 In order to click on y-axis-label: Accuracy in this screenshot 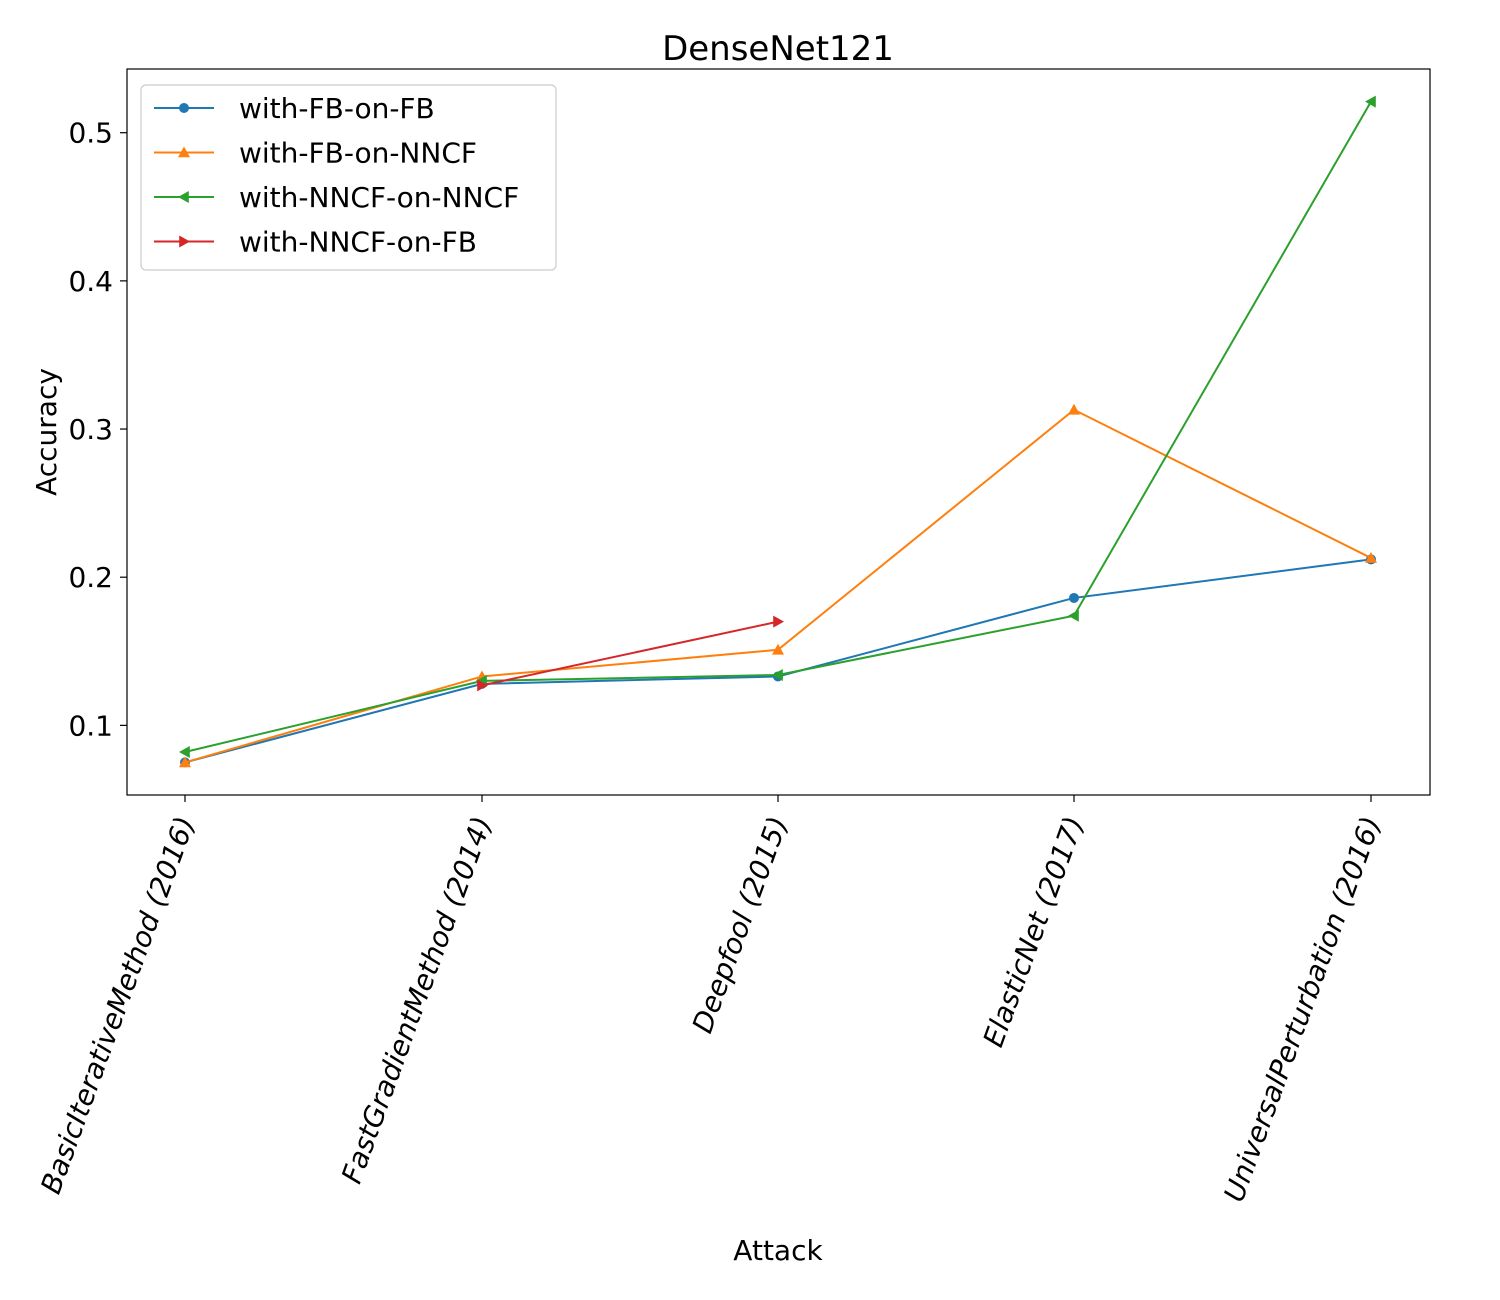, I will do `click(46, 432)`.